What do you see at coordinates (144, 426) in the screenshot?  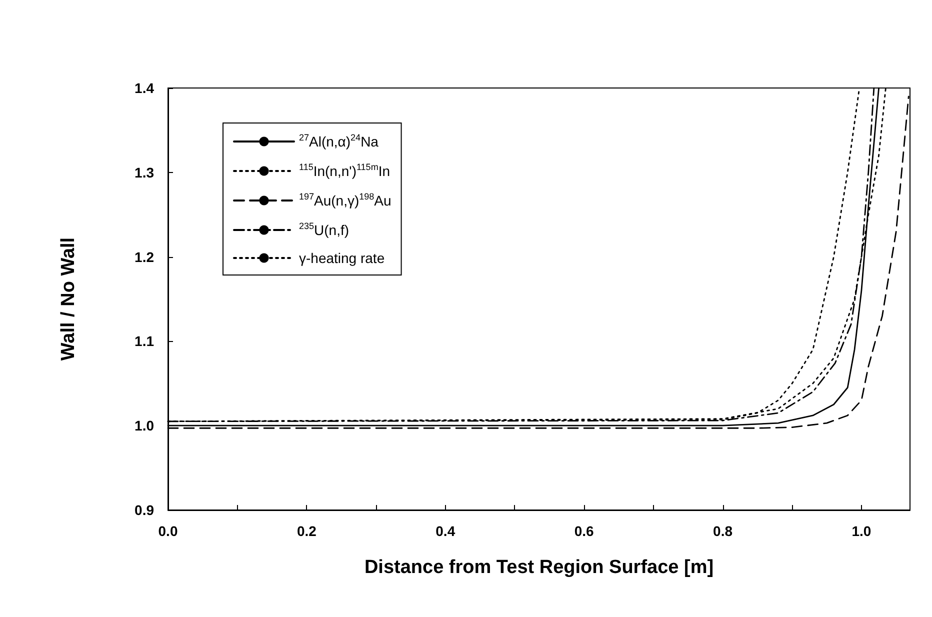 I see `y-tick-label: 1.0` at bounding box center [144, 426].